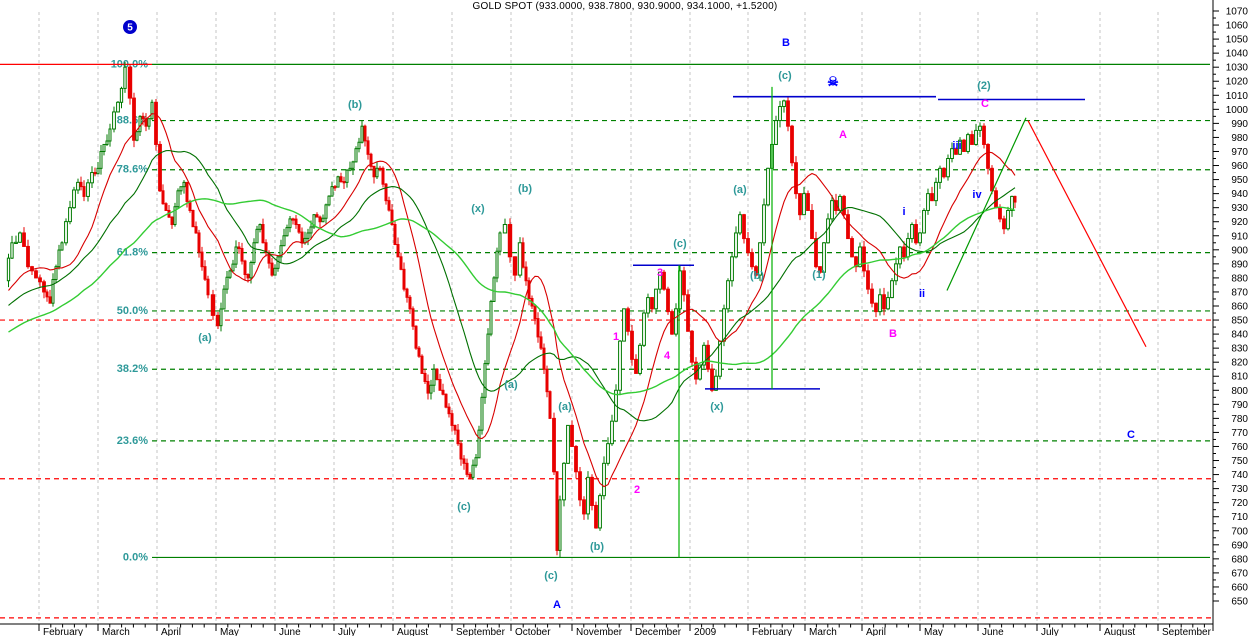 Image resolution: width=1250 pixels, height=636 pixels. What do you see at coordinates (1239, 531) in the screenshot?
I see `y-tick-label: 700` at bounding box center [1239, 531].